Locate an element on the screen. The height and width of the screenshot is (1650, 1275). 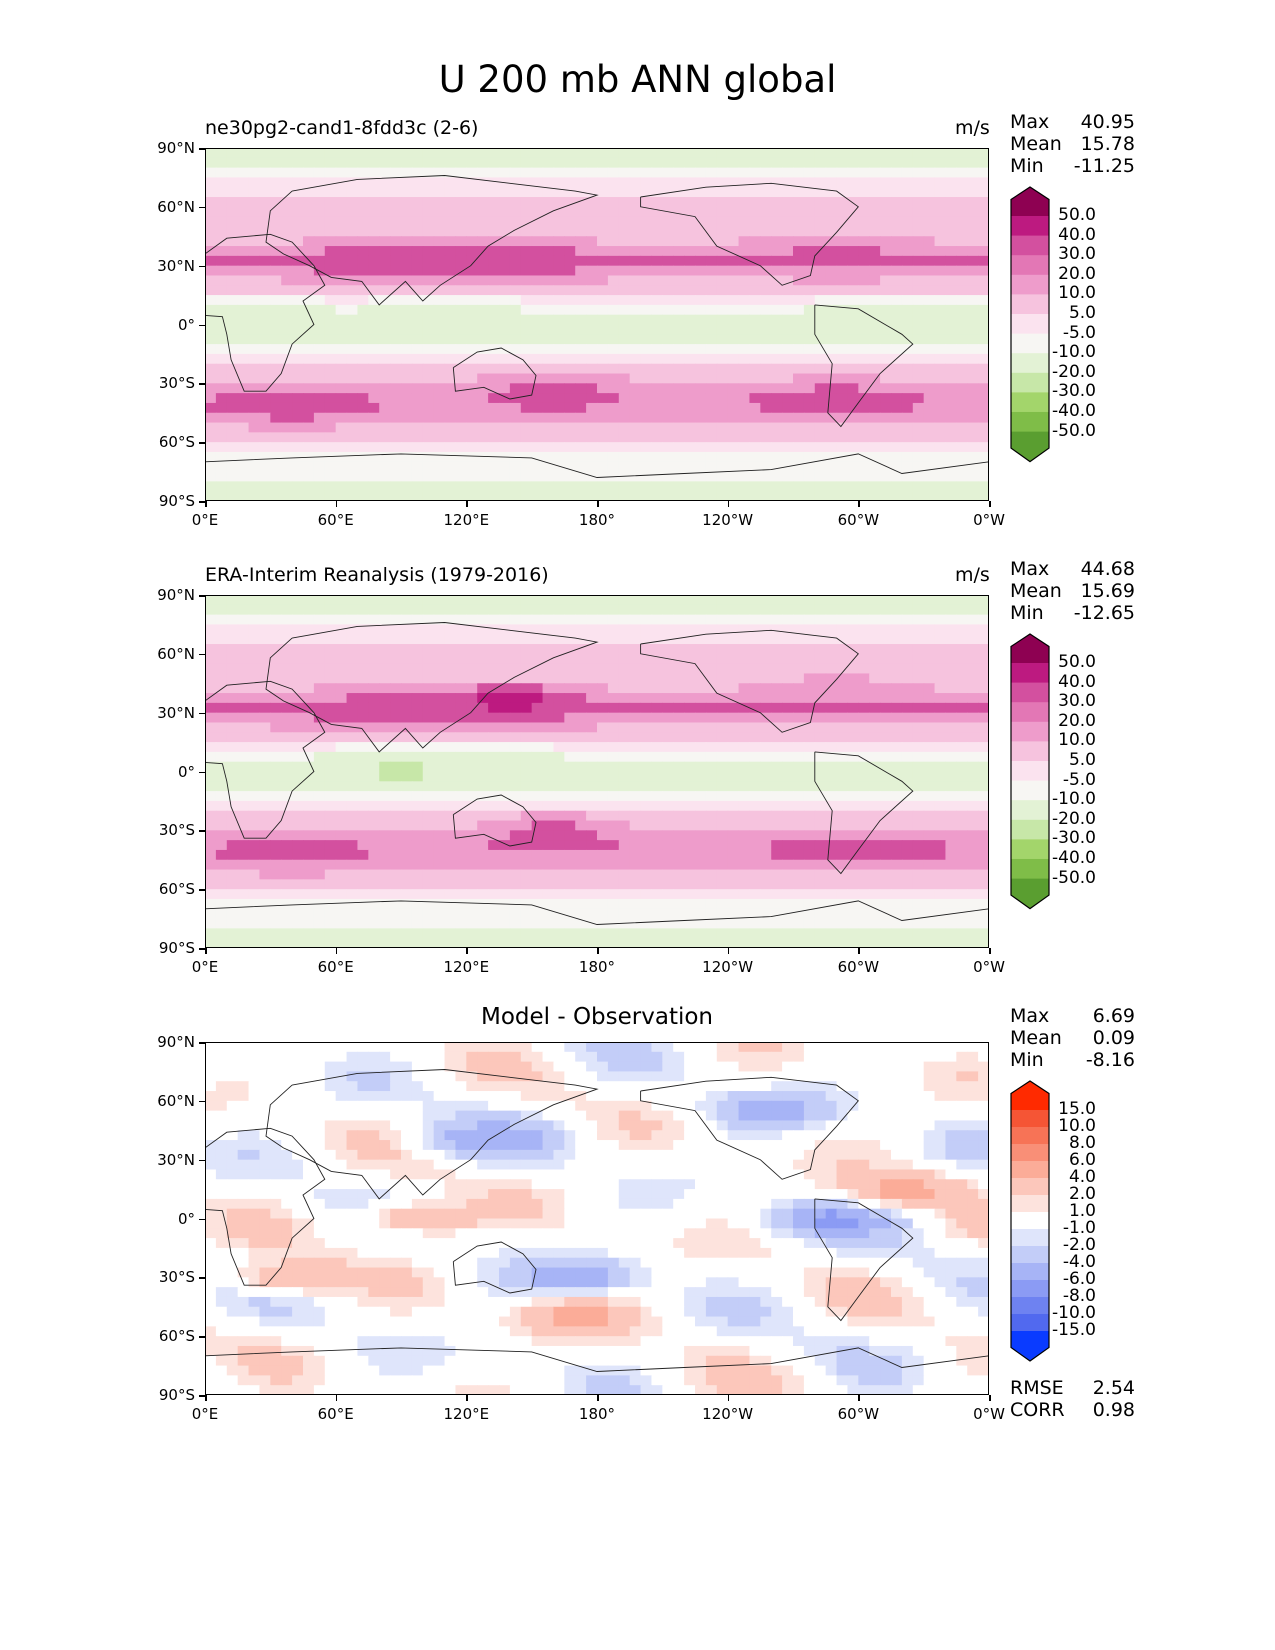
stat-min: Min -11.25 is located at coordinates (1072, 166).